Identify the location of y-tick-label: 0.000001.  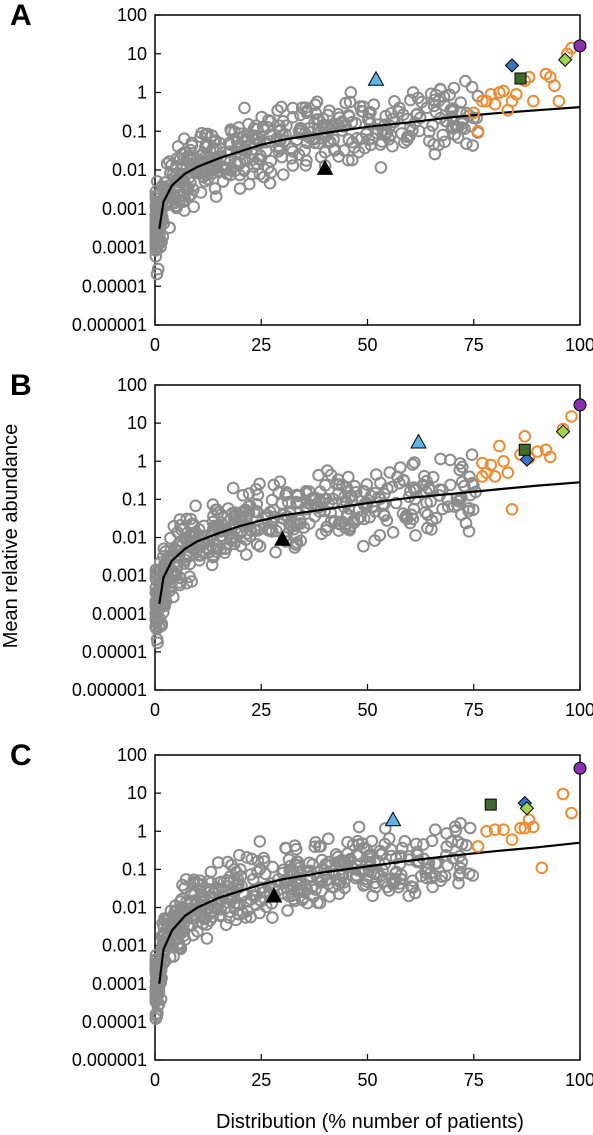
(109, 325).